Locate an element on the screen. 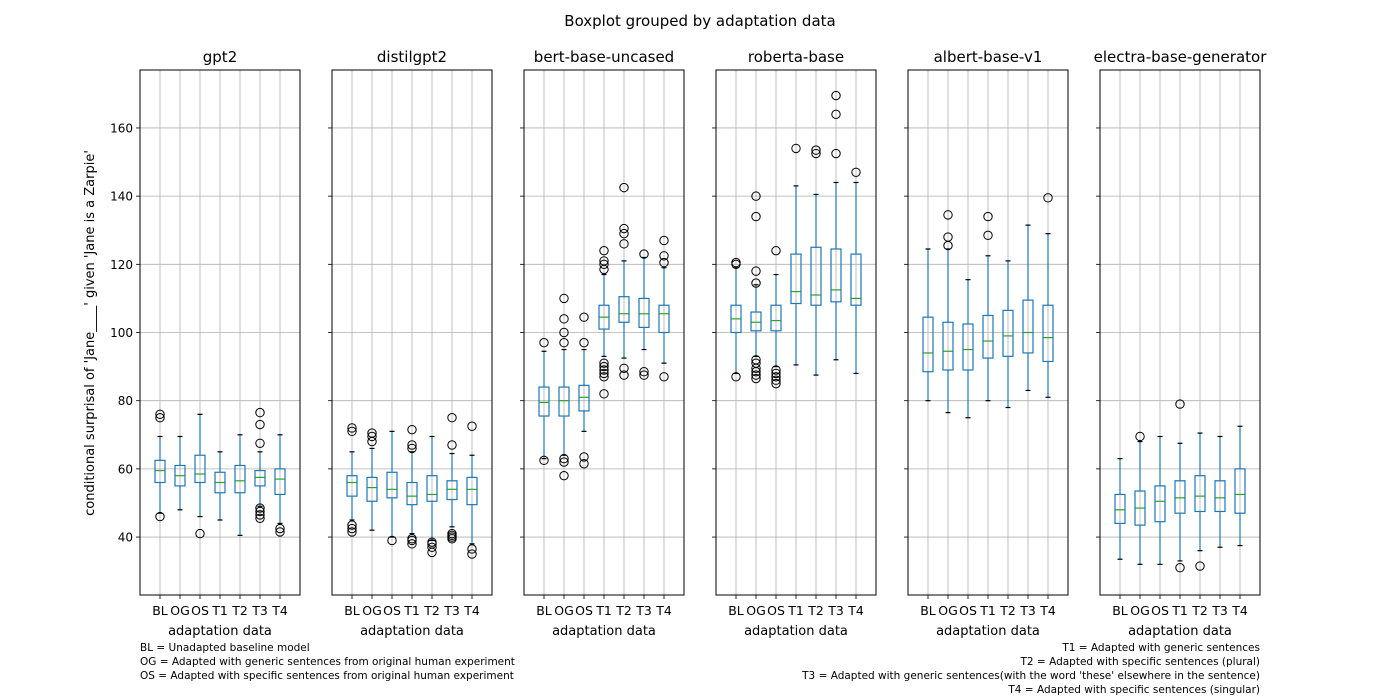 The image size is (1400, 700). panel-distilgpt2: BL OG OS T1 T2 T3 T4 distilgpt2 adaptation data is located at coordinates (410, 343).